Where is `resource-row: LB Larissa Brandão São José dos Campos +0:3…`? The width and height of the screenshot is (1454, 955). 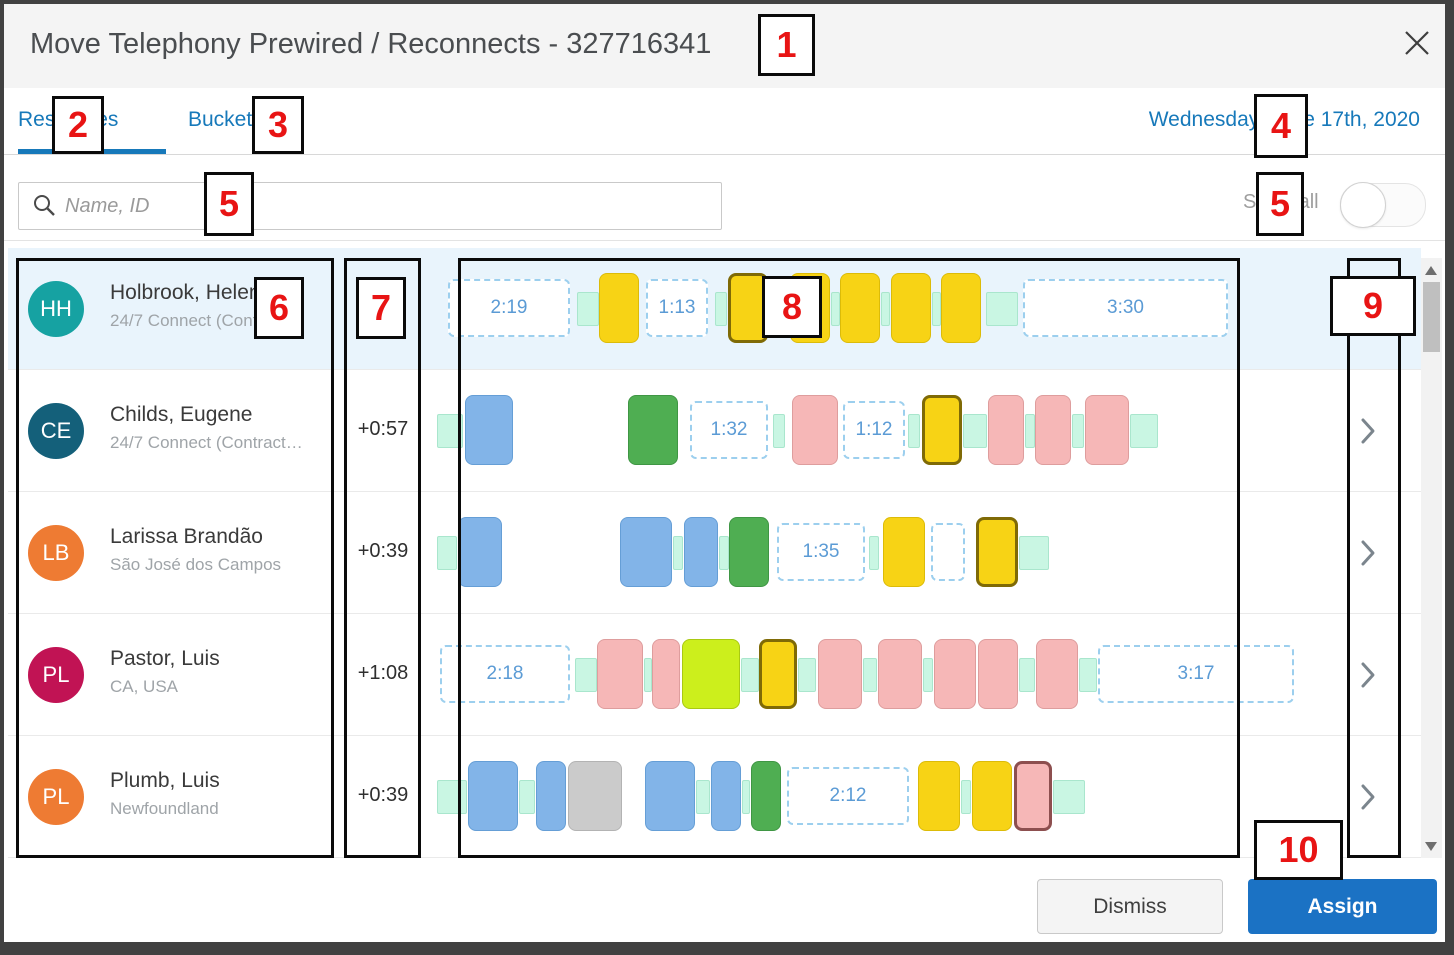
resource-row: LB Larissa Brandão São José dos Campos +0:3… is located at coordinates (714, 553).